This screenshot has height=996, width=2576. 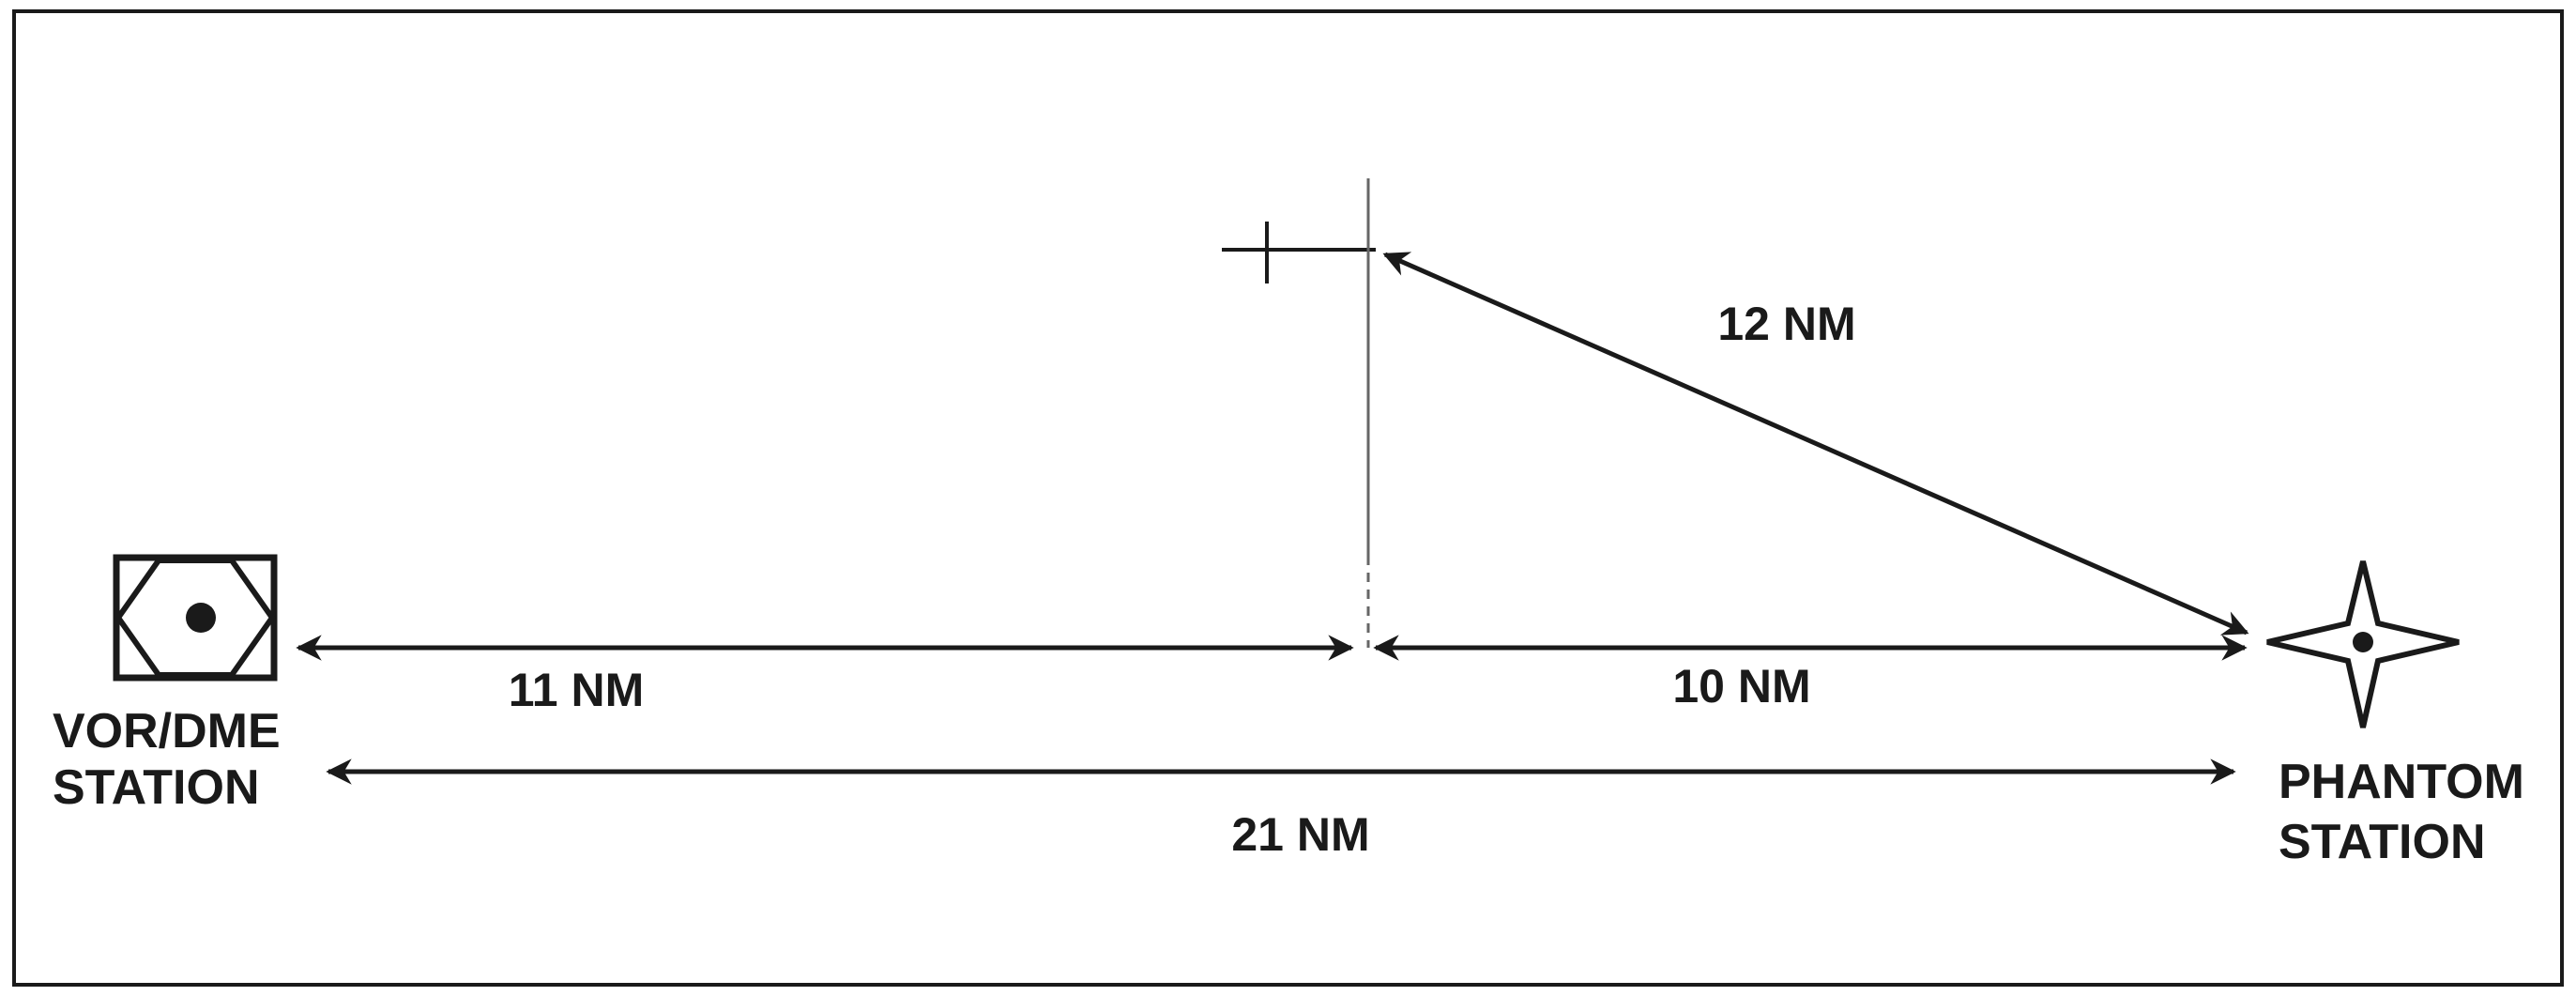 What do you see at coordinates (156, 787) in the screenshot?
I see `vor-dme-label-line2: STATION` at bounding box center [156, 787].